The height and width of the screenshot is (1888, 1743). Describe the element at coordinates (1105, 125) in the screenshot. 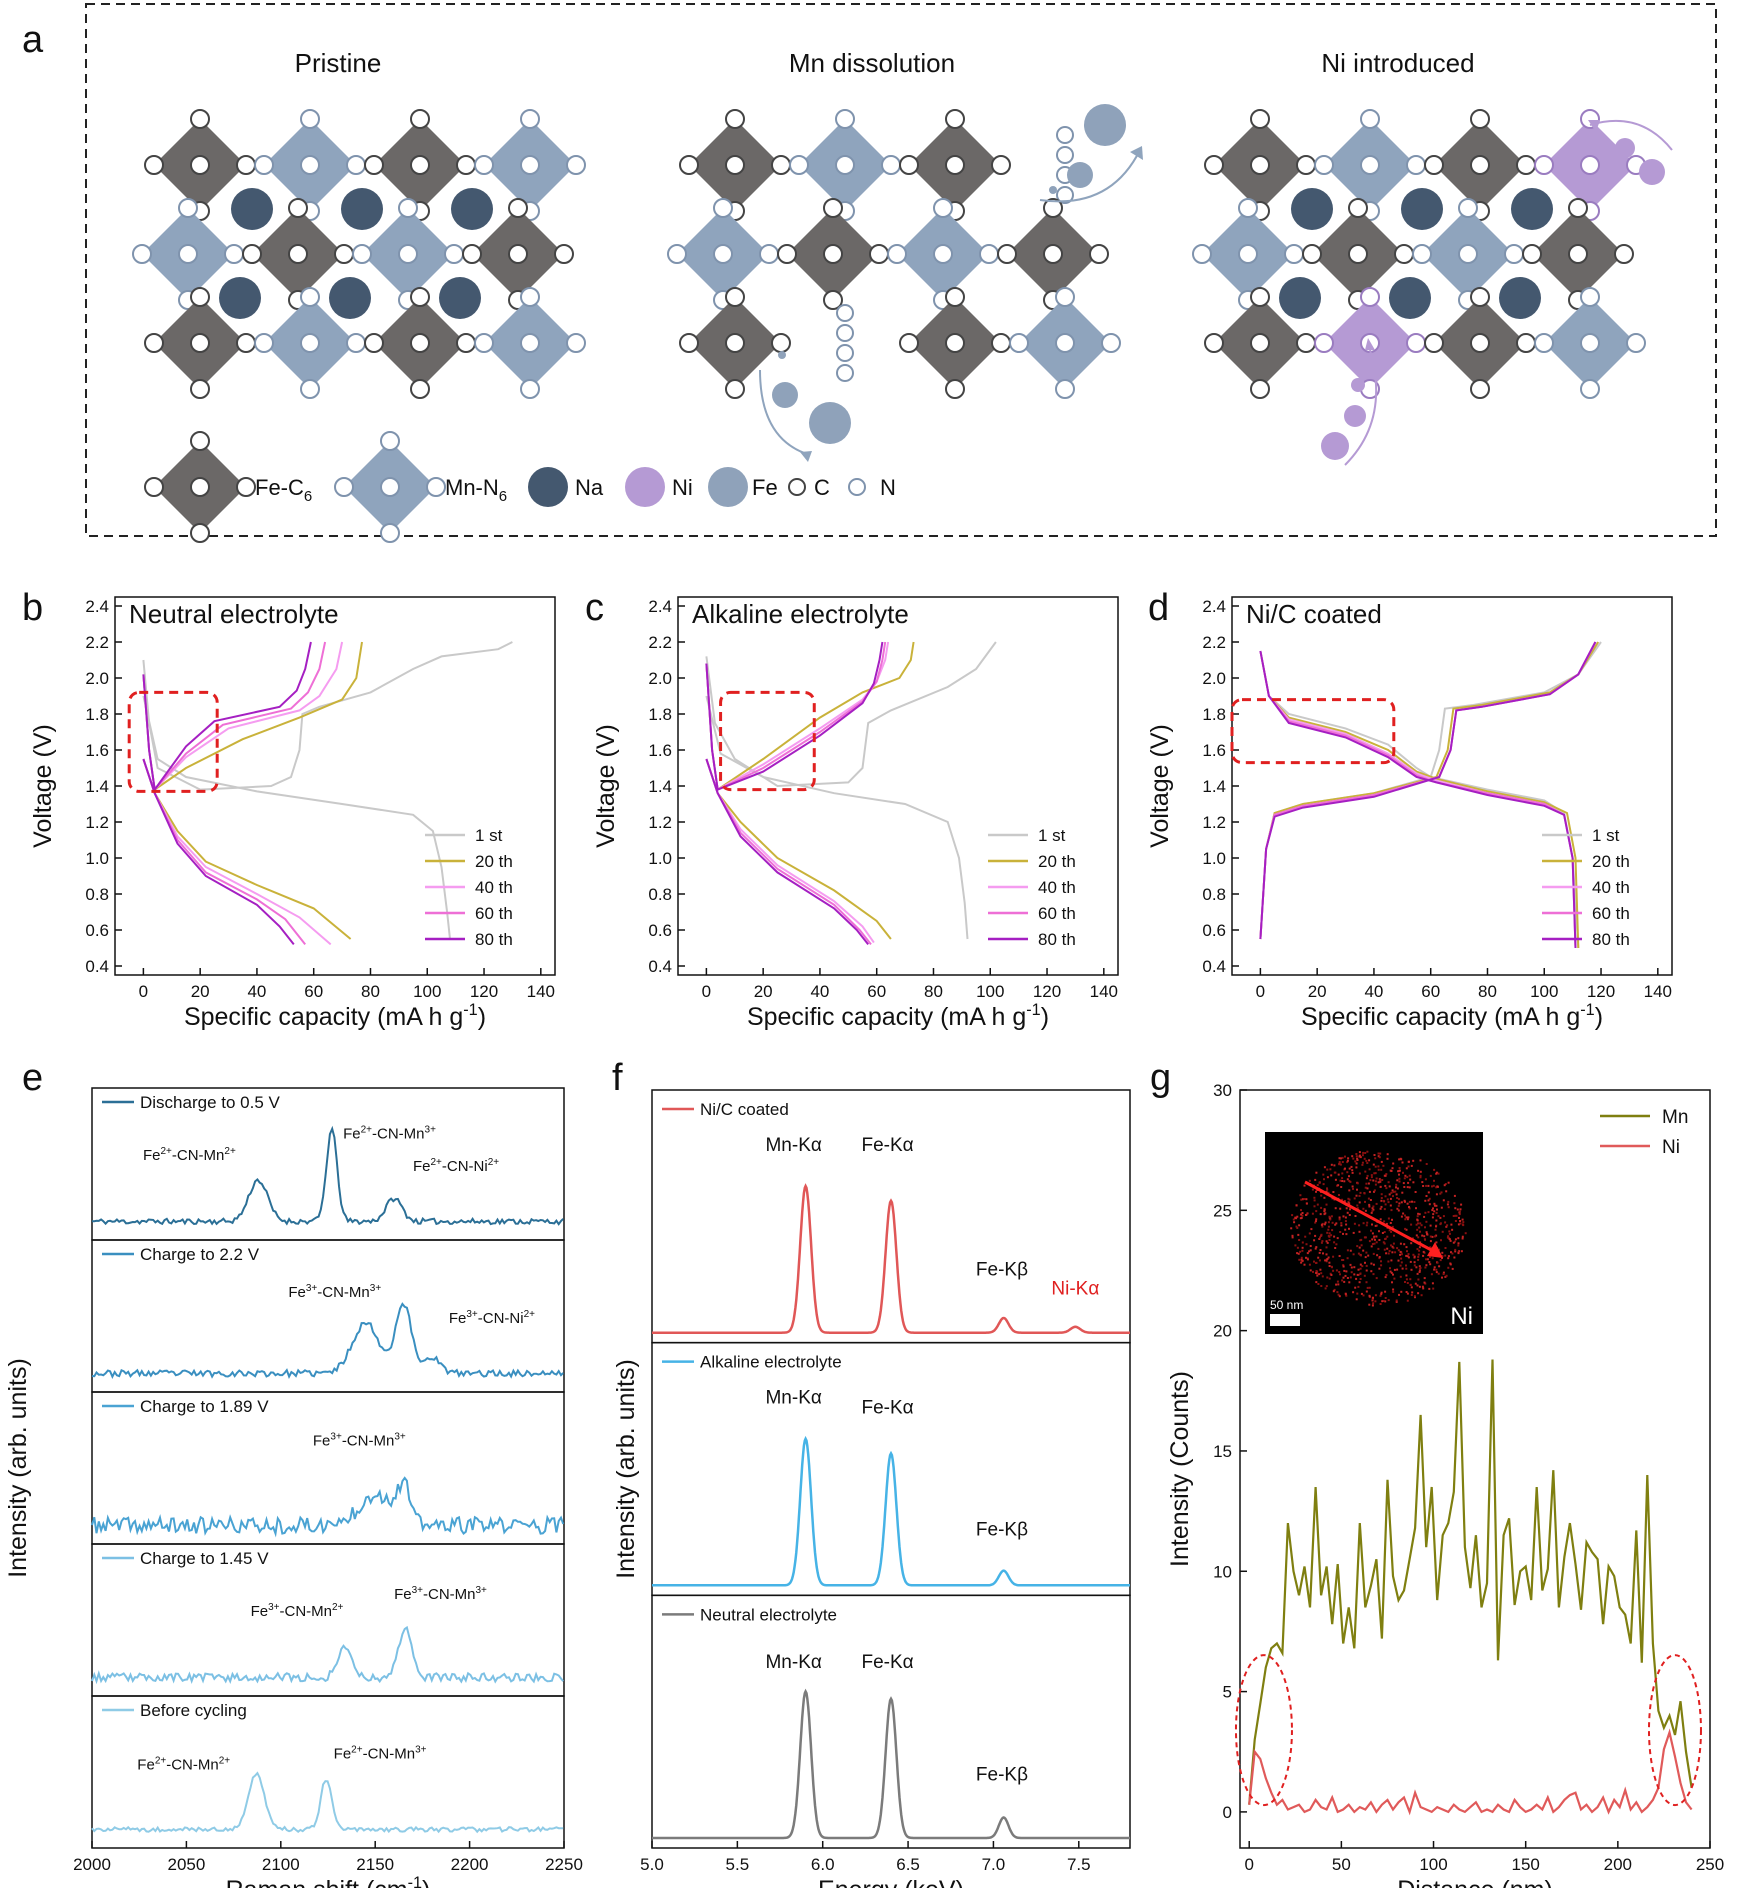

I see `fe-atom` at that location.